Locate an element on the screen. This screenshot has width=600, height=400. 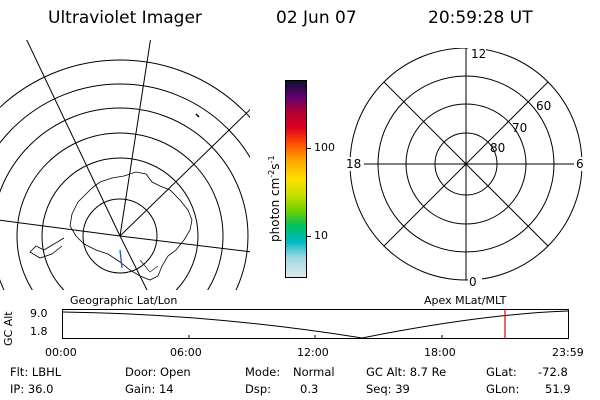
status-door: Door: Open is located at coordinates (158, 372).